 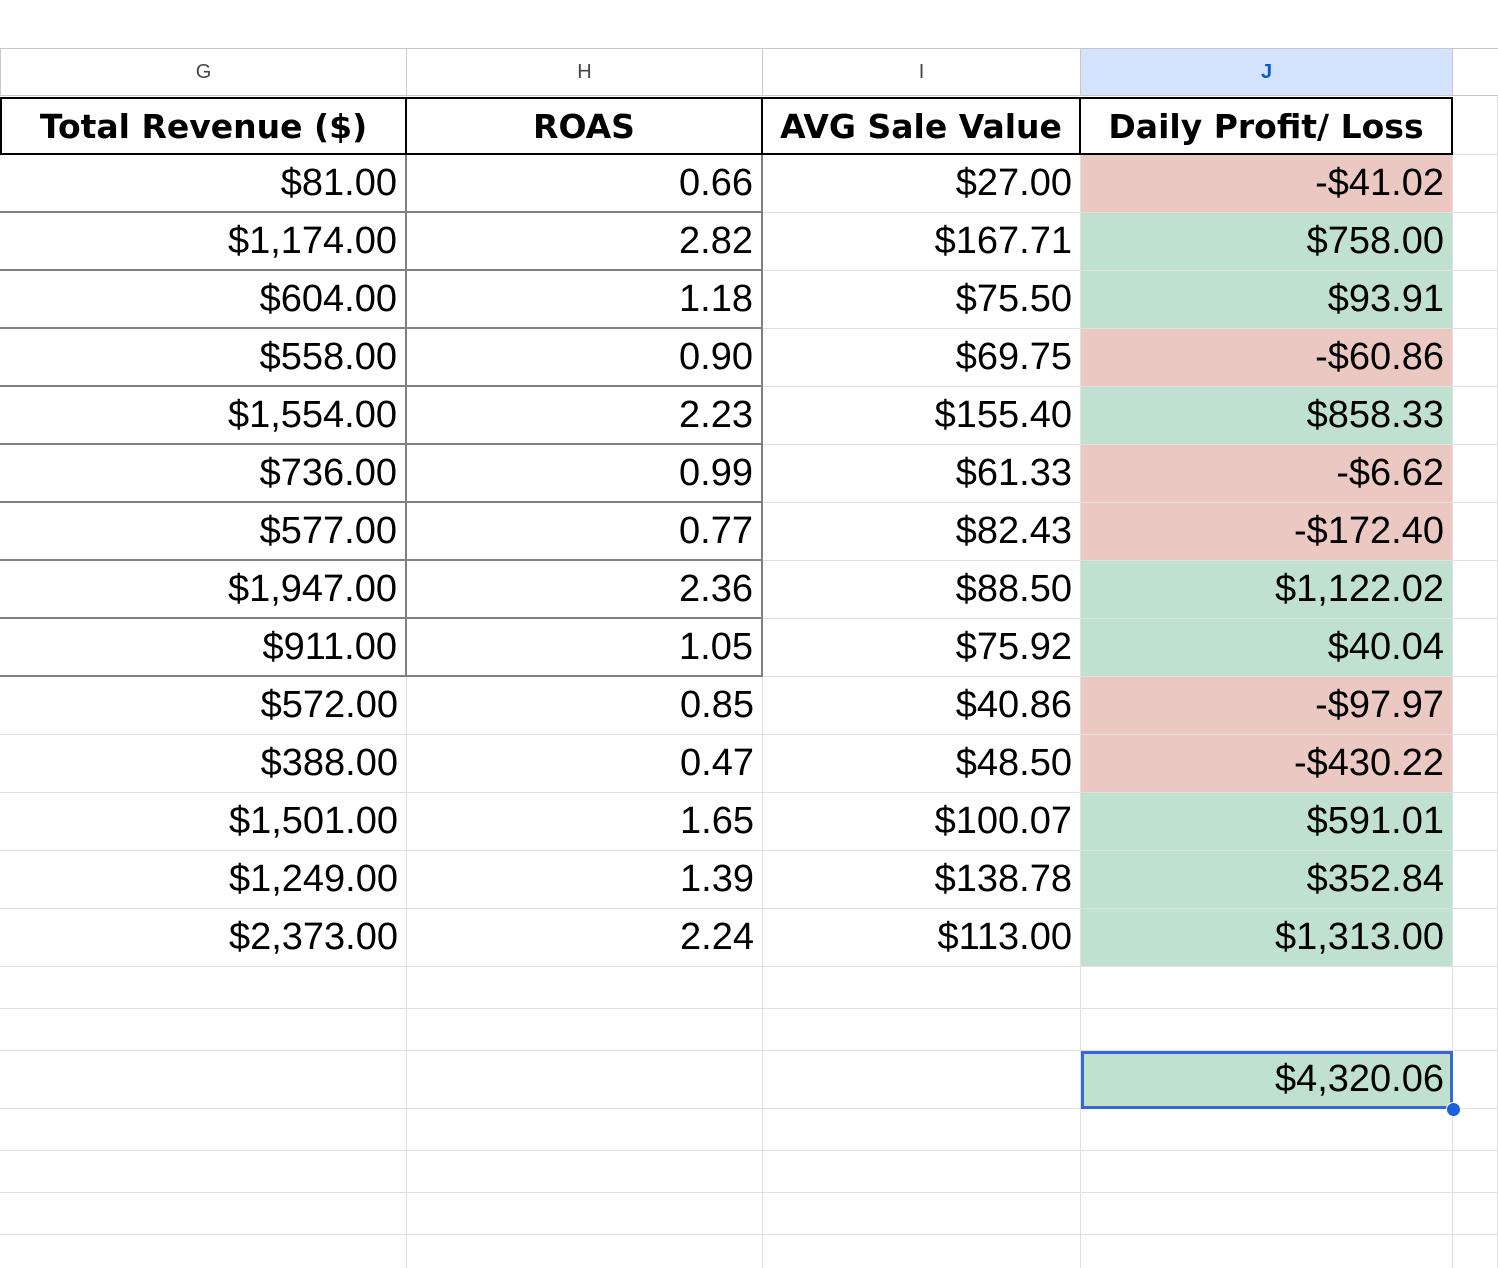 What do you see at coordinates (585, 532) in the screenshot?
I see `roas-cell: 0.77` at bounding box center [585, 532].